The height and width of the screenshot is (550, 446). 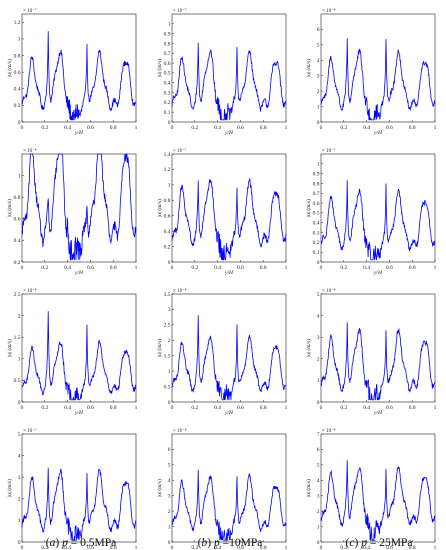 What do you see at coordinates (230, 543) in the screenshot?
I see `panel-caption: (b) p =10MPa` at bounding box center [230, 543].